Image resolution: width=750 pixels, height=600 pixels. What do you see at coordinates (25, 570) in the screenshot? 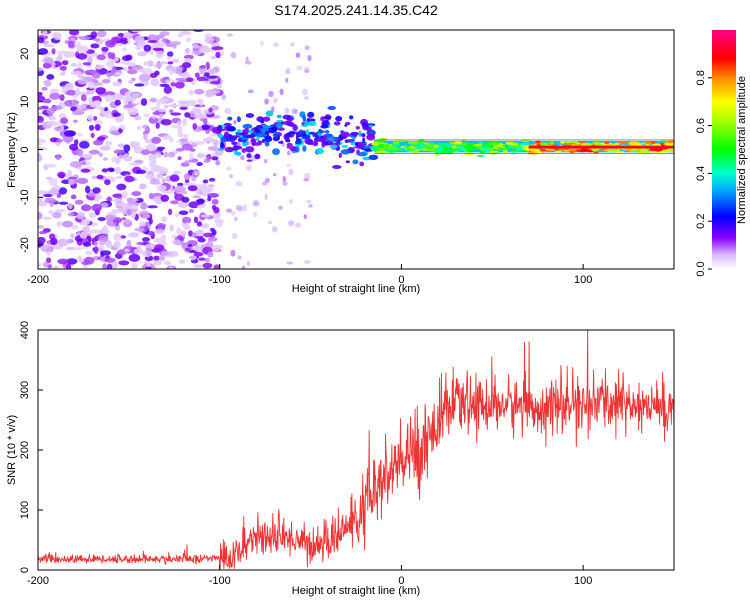
I see `y-tick-label: 0` at bounding box center [25, 570].